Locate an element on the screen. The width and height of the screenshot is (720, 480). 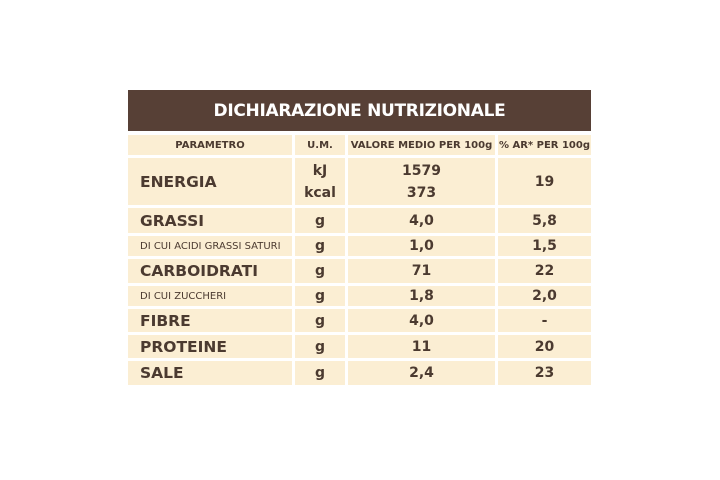
row-ar: 2,0 is located at coordinates (544, 296).